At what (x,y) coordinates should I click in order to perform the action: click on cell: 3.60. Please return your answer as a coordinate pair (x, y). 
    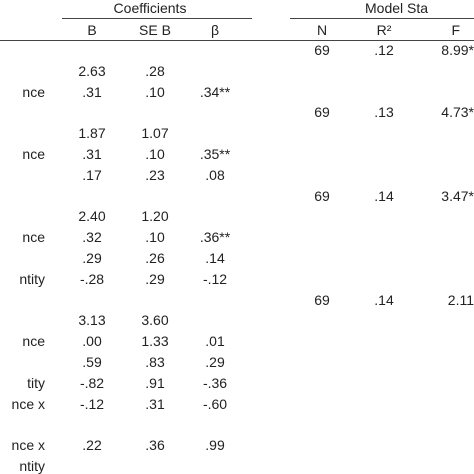
    Looking at the image, I should click on (155, 320).